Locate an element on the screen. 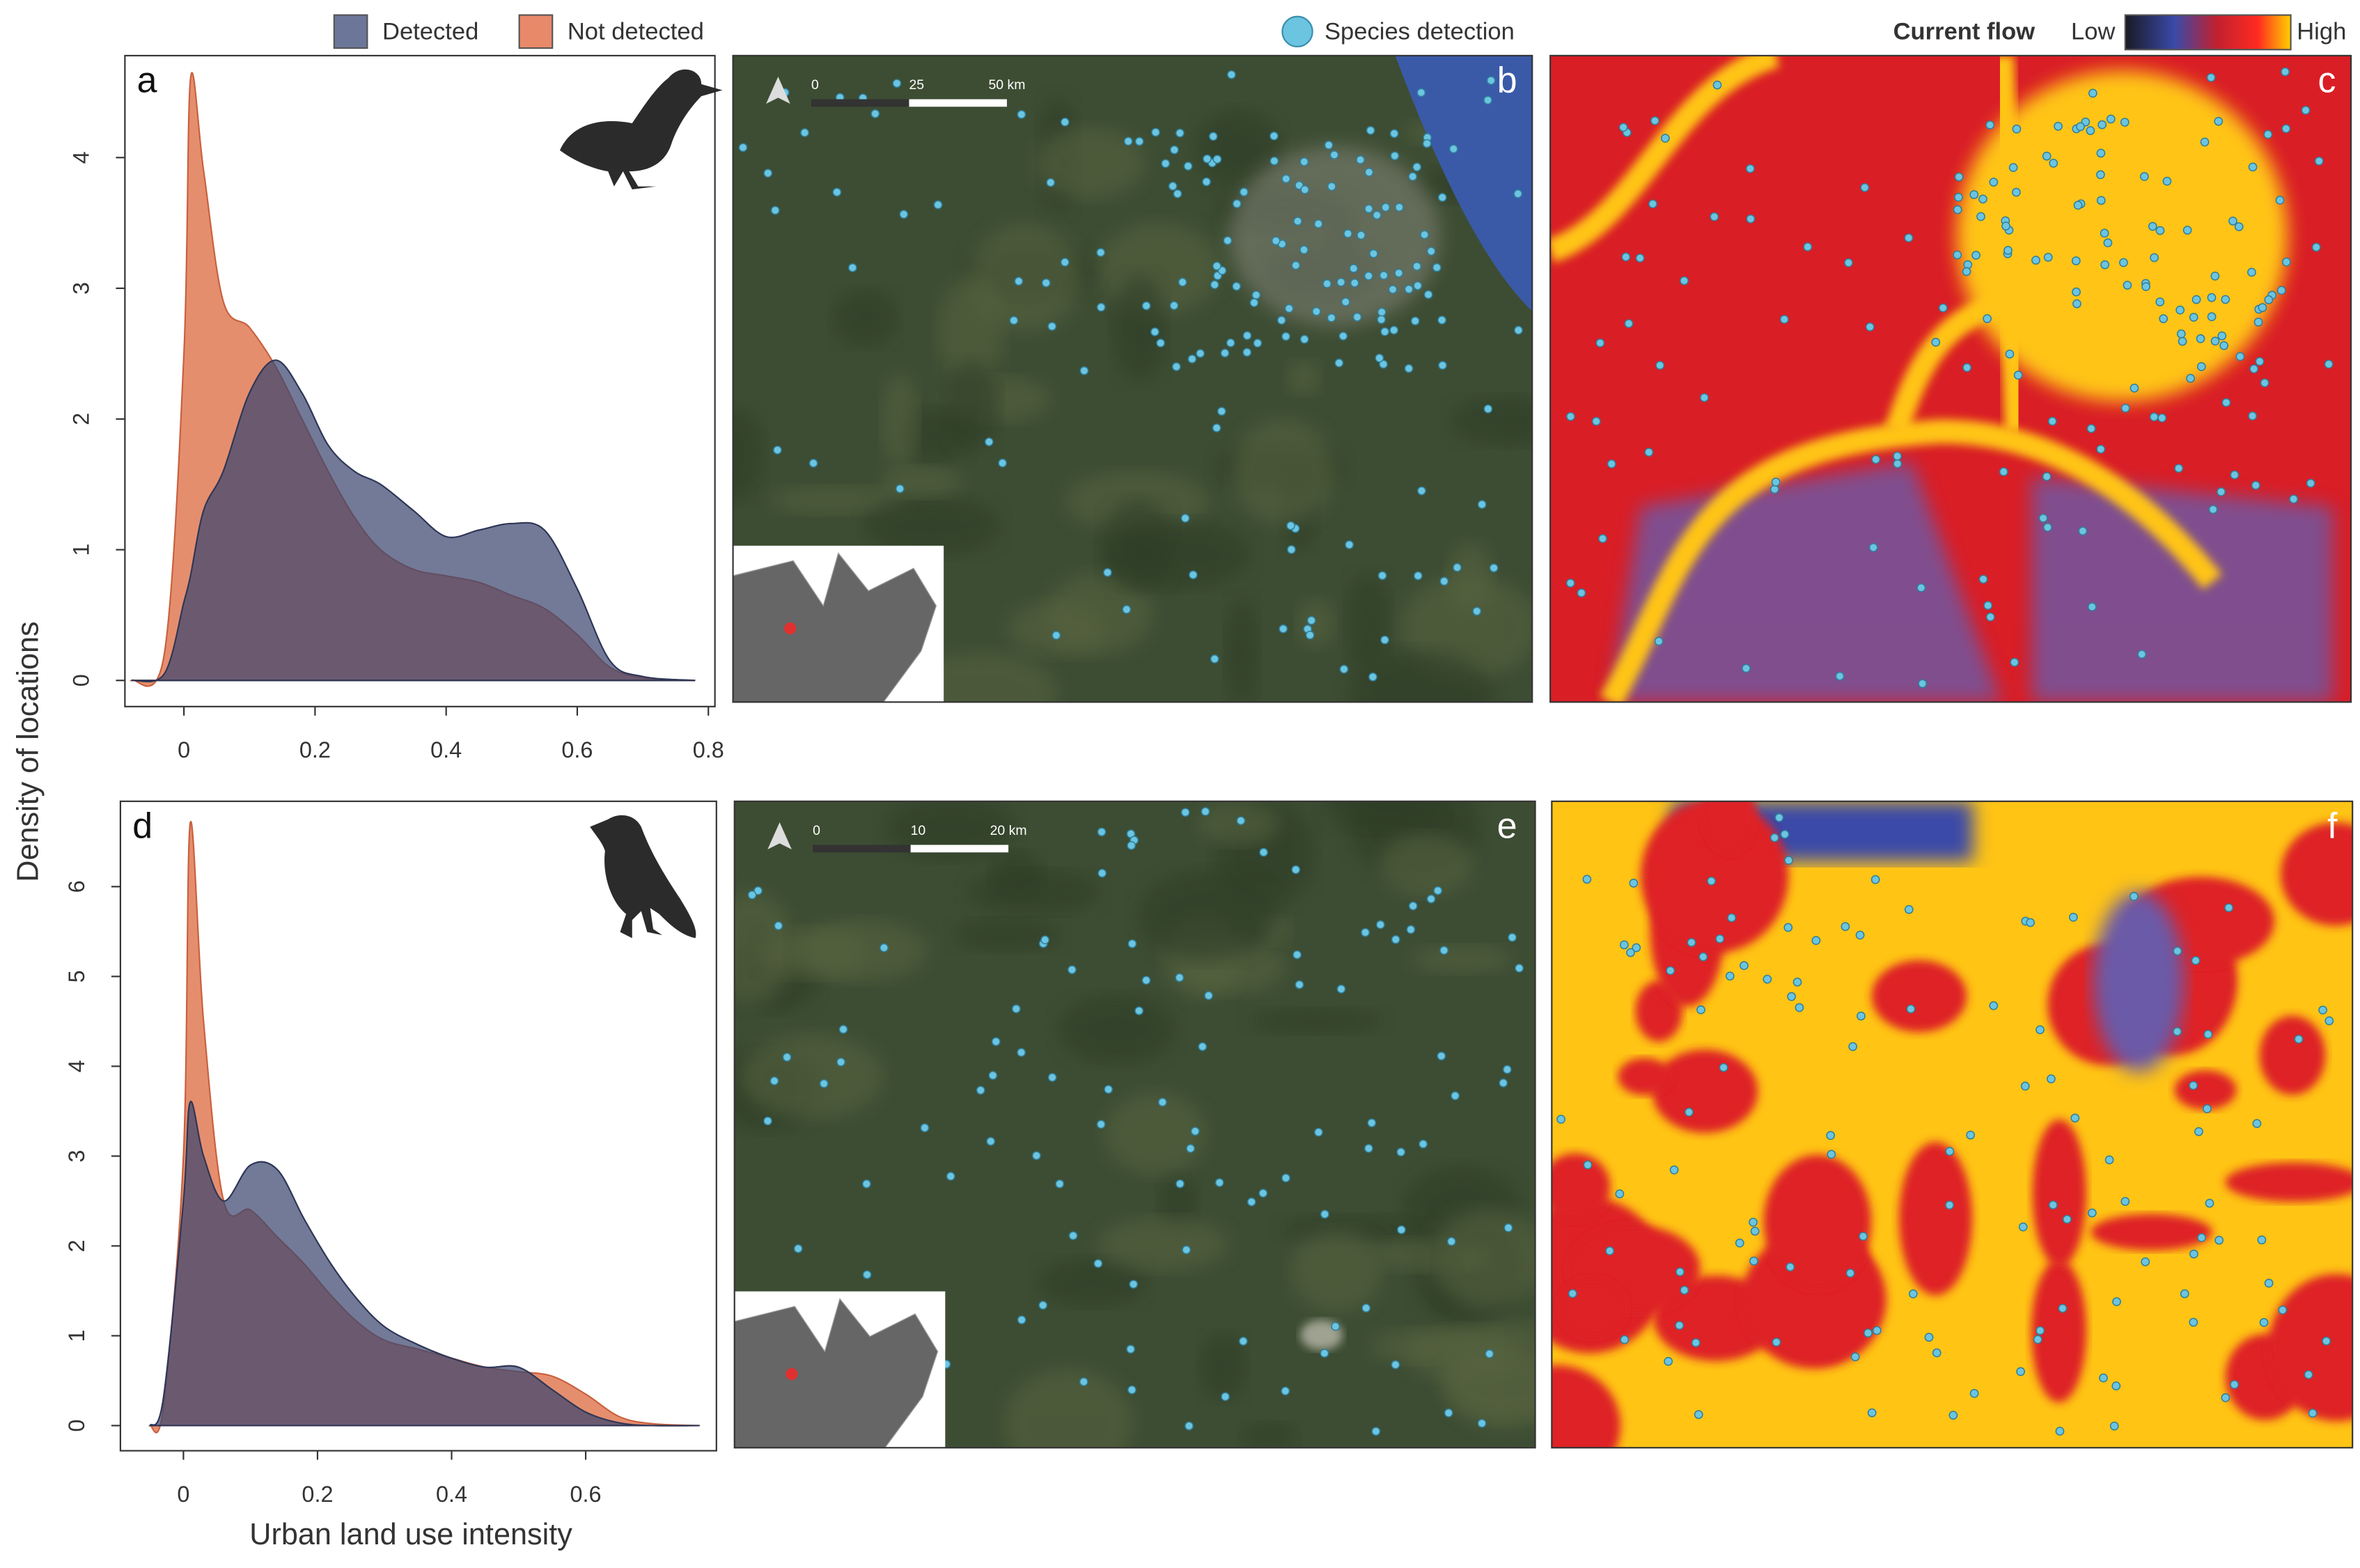 Image resolution: width=2360 pixels, height=1568 pixels. x-tick-label: 0.8 is located at coordinates (708, 750).